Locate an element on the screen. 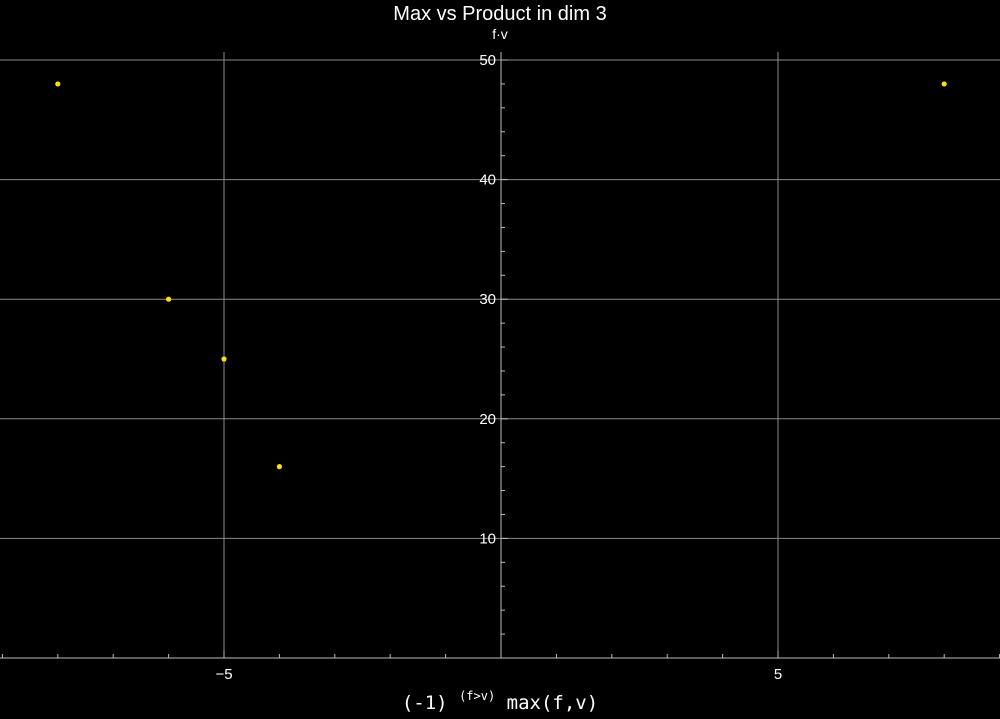  y-axis-label: f·v is located at coordinates (500, 34).